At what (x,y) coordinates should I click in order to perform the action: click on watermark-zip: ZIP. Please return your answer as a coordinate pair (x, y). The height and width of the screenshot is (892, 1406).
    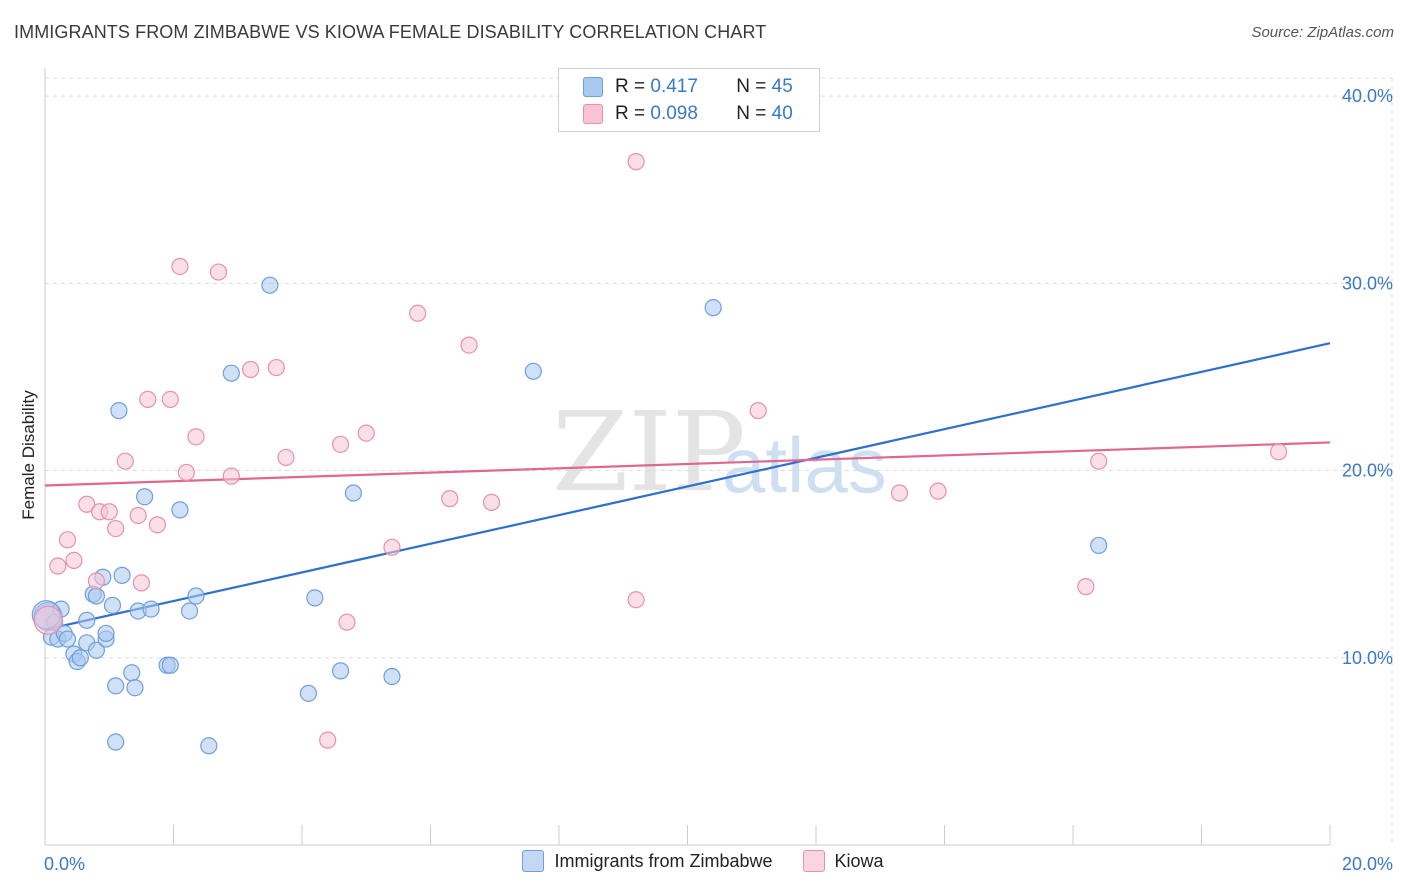
    Looking at the image, I should click on (649, 452).